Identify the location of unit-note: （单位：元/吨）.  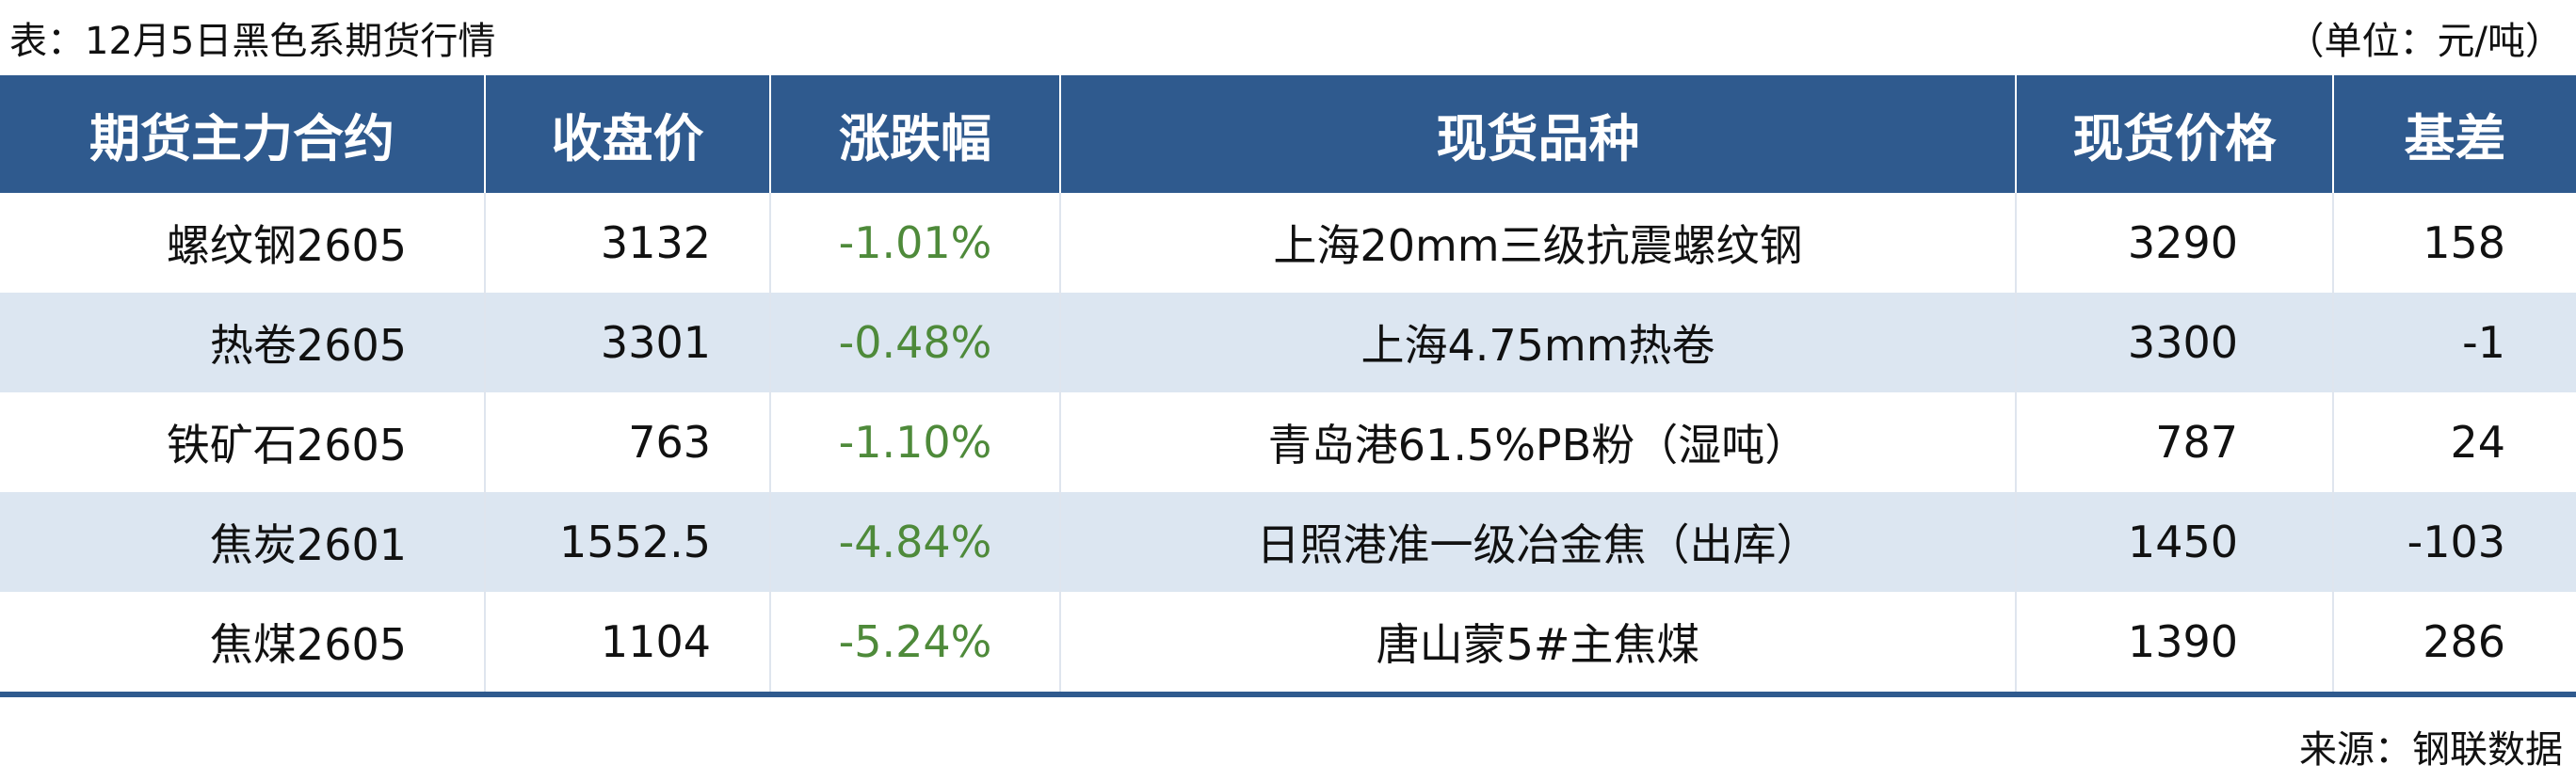
(2424, 41).